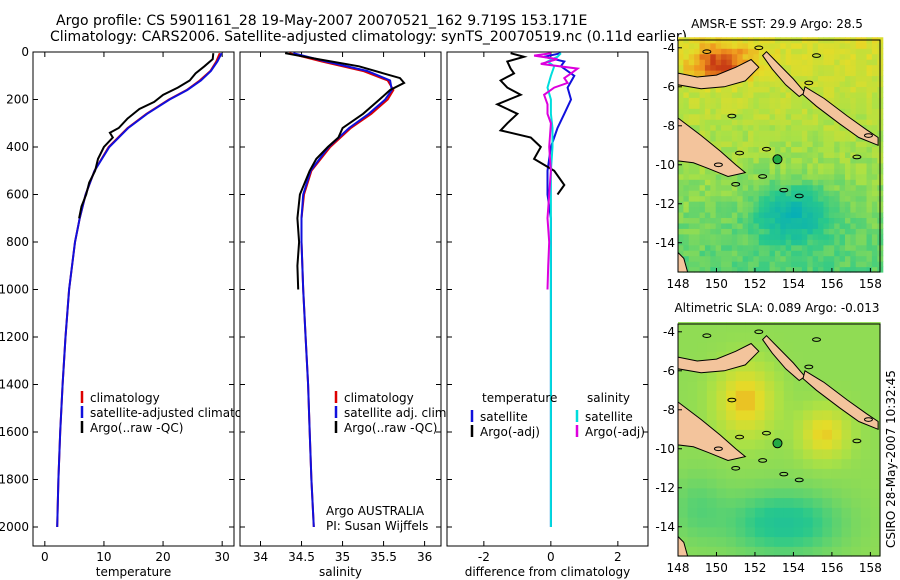 The image size is (900, 580). I want to click on legend-label-diff: Argo(-adj), so click(510, 432).